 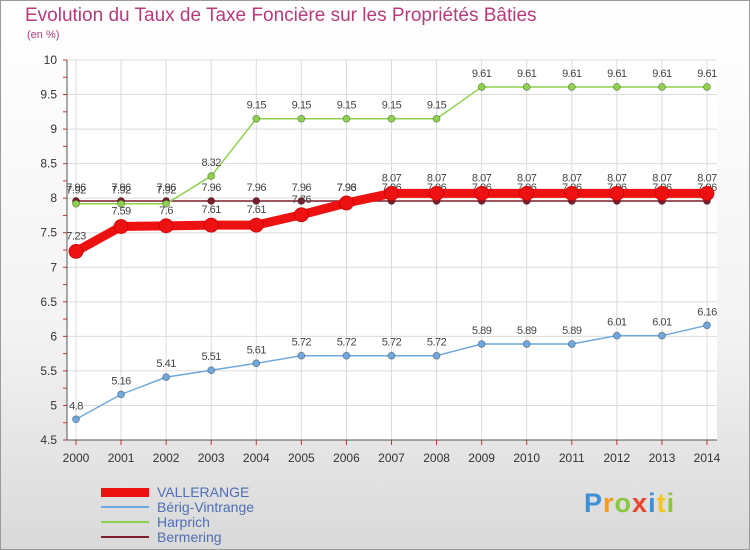 What do you see at coordinates (661, 503) in the screenshot?
I see `logo-letter: t` at bounding box center [661, 503].